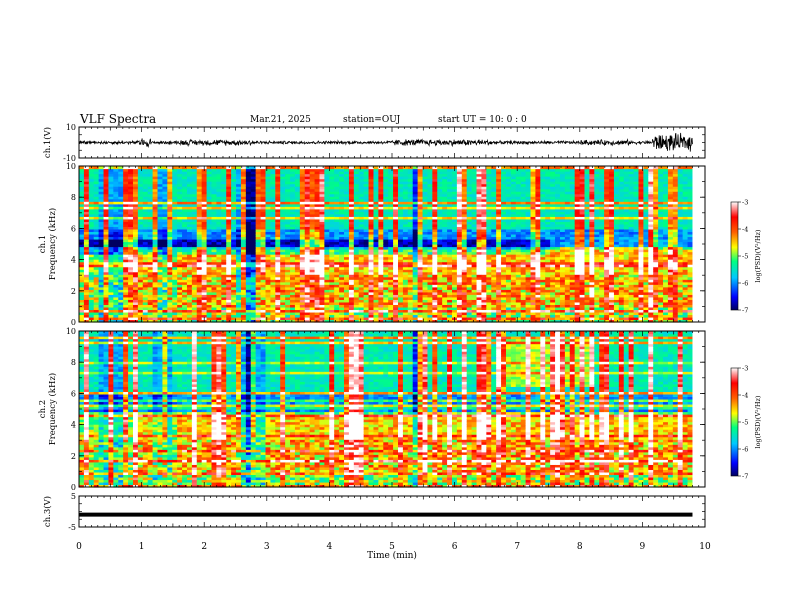 The height and width of the screenshot is (612, 792). What do you see at coordinates (705, 547) in the screenshot?
I see `x-tick-label: 10` at bounding box center [705, 547].